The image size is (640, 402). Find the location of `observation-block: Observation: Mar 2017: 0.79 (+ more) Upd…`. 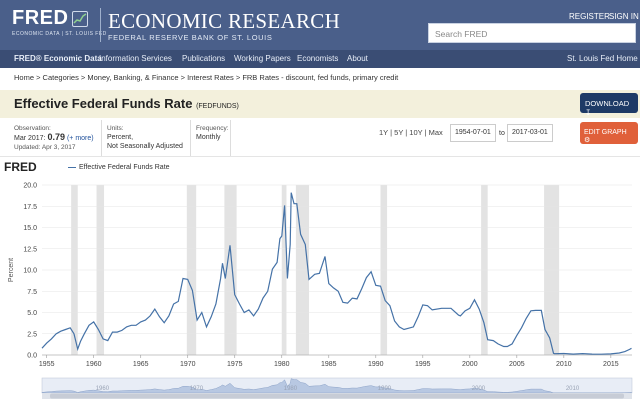

observation-block: Observation: Mar 2017: 0.79 (+ more) Upd… is located at coordinates (54, 138).